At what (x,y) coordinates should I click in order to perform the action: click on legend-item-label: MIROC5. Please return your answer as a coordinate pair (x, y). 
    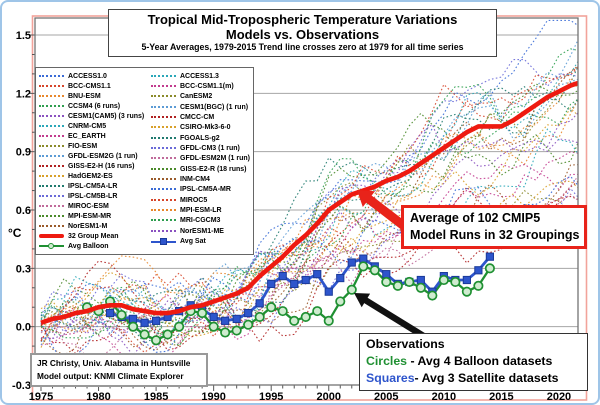
    Looking at the image, I should click on (194, 200).